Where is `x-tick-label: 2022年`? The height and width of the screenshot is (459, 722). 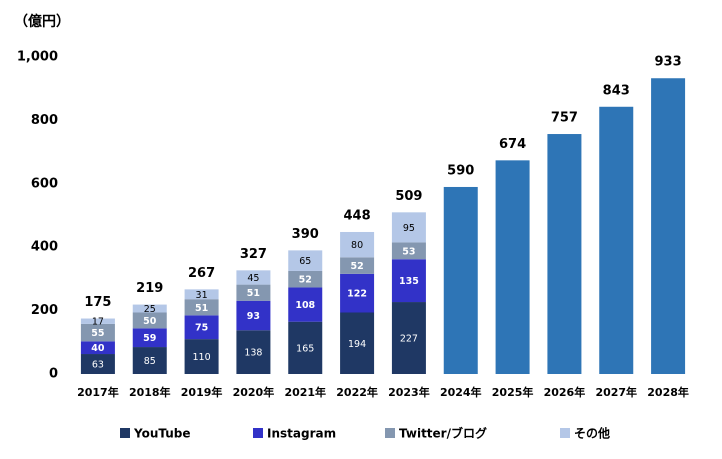
x-tick-label: 2022年 is located at coordinates (357, 392).